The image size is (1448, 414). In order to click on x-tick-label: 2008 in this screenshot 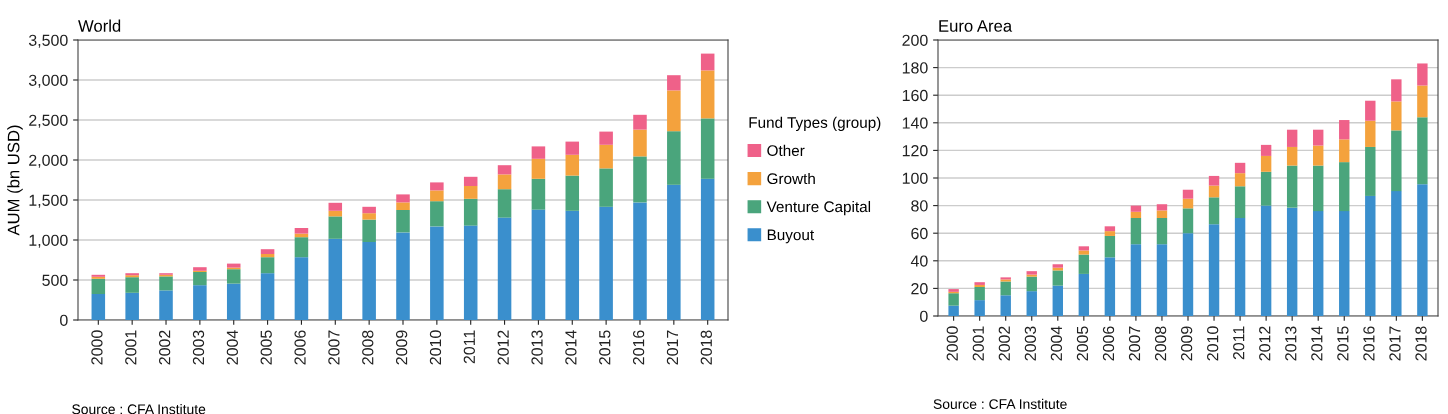, I will do `click(1160, 343)`.